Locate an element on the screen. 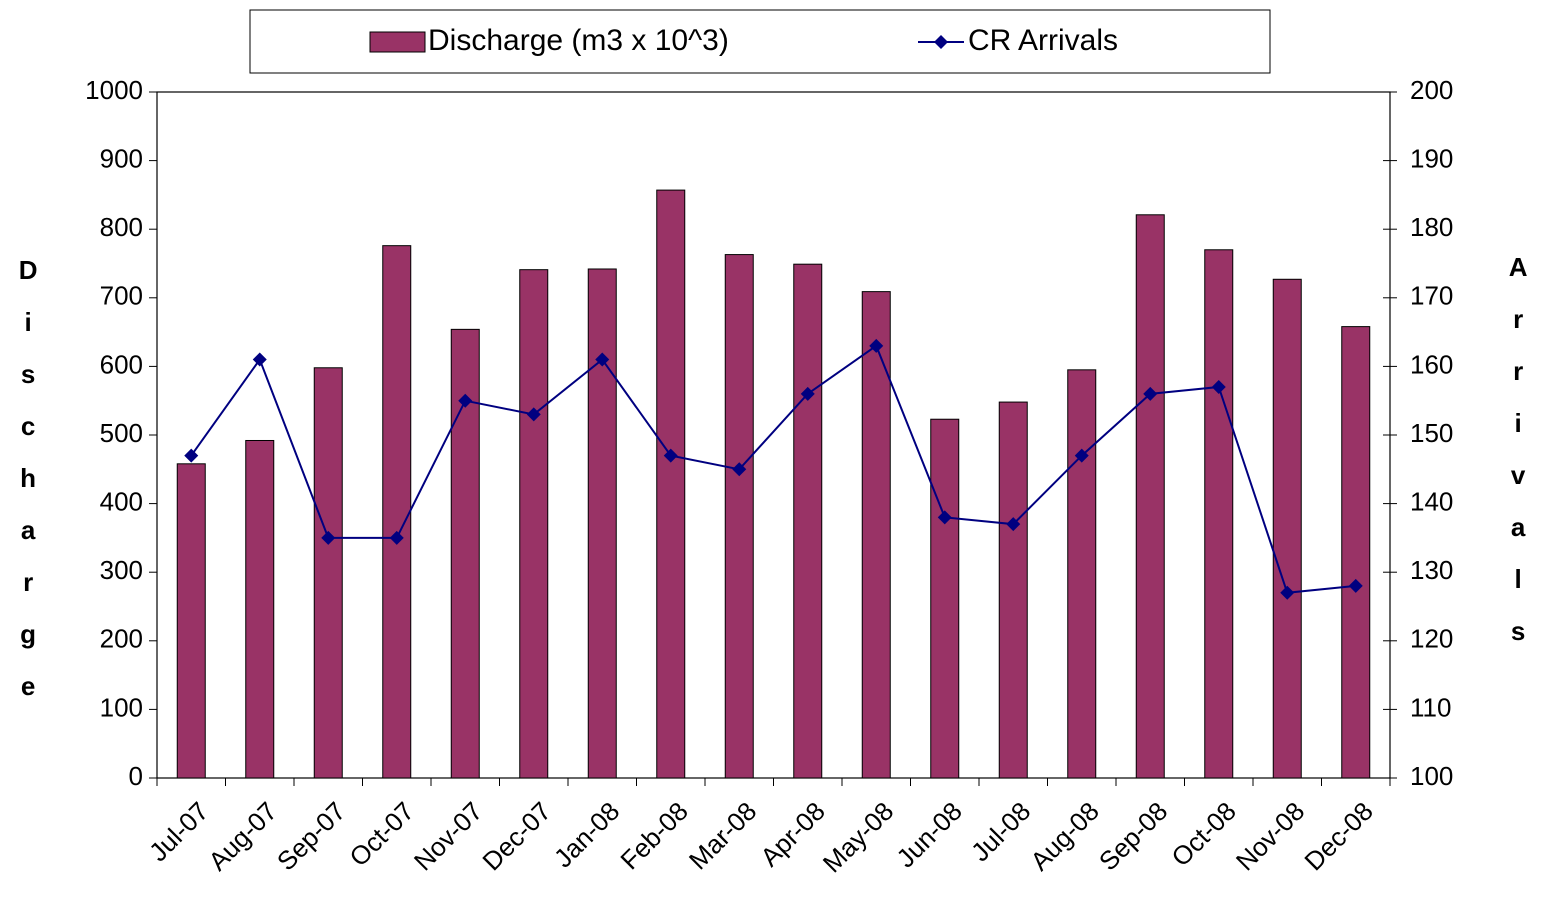 The image size is (1543, 903). x-tick-label: Sep-07 is located at coordinates (311, 836).